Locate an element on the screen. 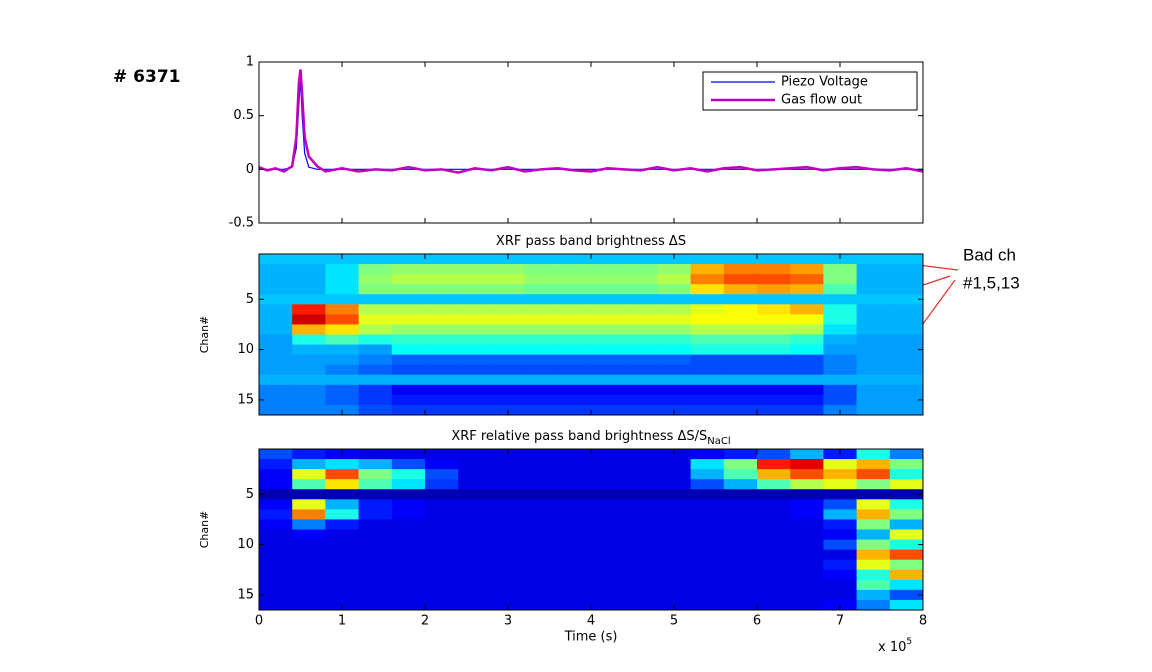 This screenshot has height=672, width=1152. y-tick-label: 10 is located at coordinates (245, 544).